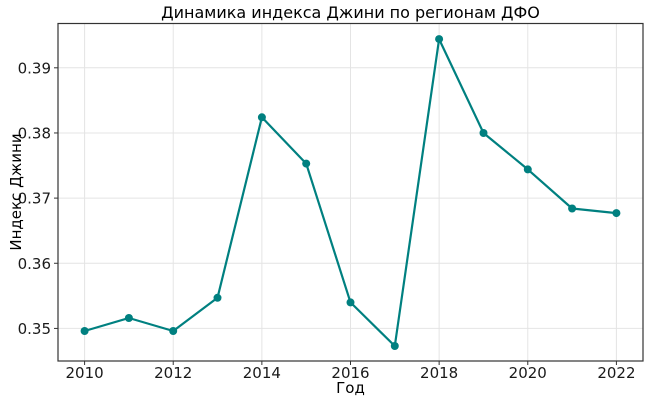 This screenshot has width=653, height=405. I want to click on chart-title: Динамика индекса Джини по регионам ДФО, so click(350, 12).